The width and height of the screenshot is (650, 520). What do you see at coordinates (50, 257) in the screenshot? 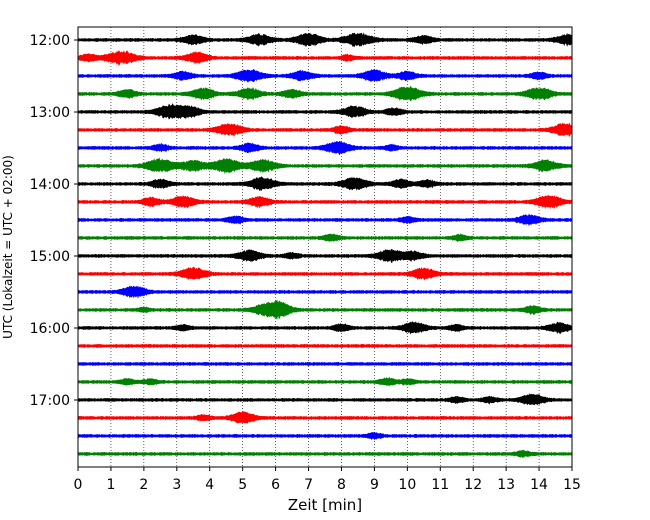
I see `y-tick-label: 15:00` at bounding box center [50, 257].